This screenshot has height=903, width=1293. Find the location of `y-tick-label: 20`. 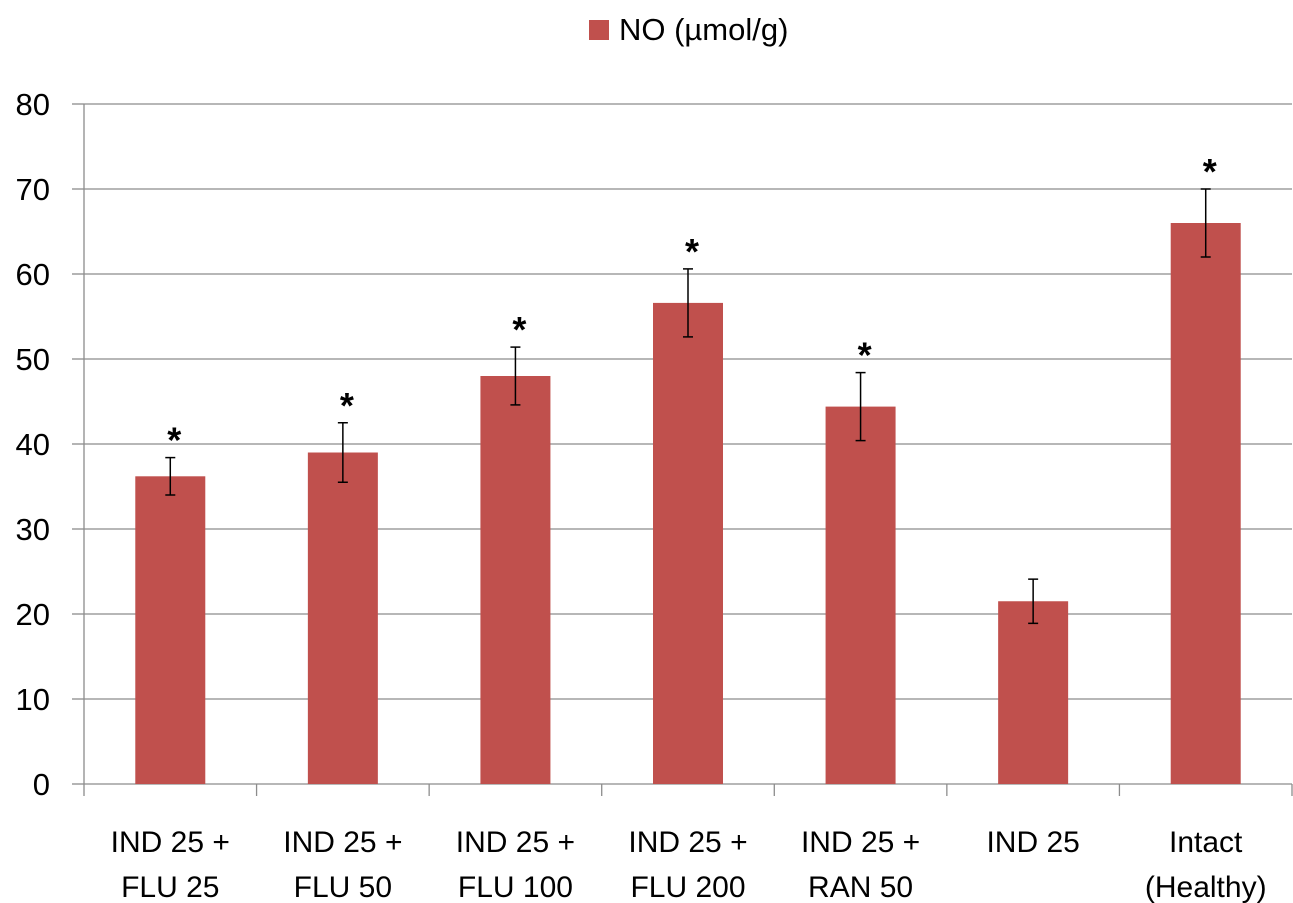

y-tick-label: 20 is located at coordinates (33, 614).